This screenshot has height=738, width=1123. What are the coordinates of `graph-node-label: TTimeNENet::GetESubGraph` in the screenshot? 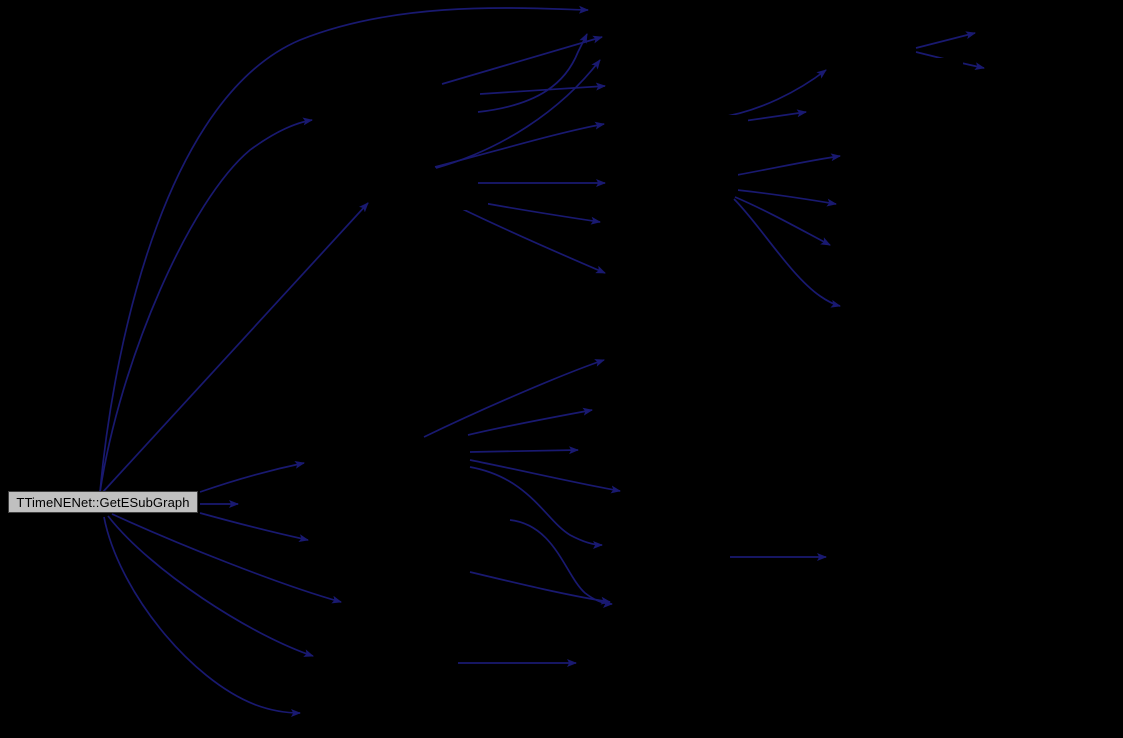 It's located at (103, 502).